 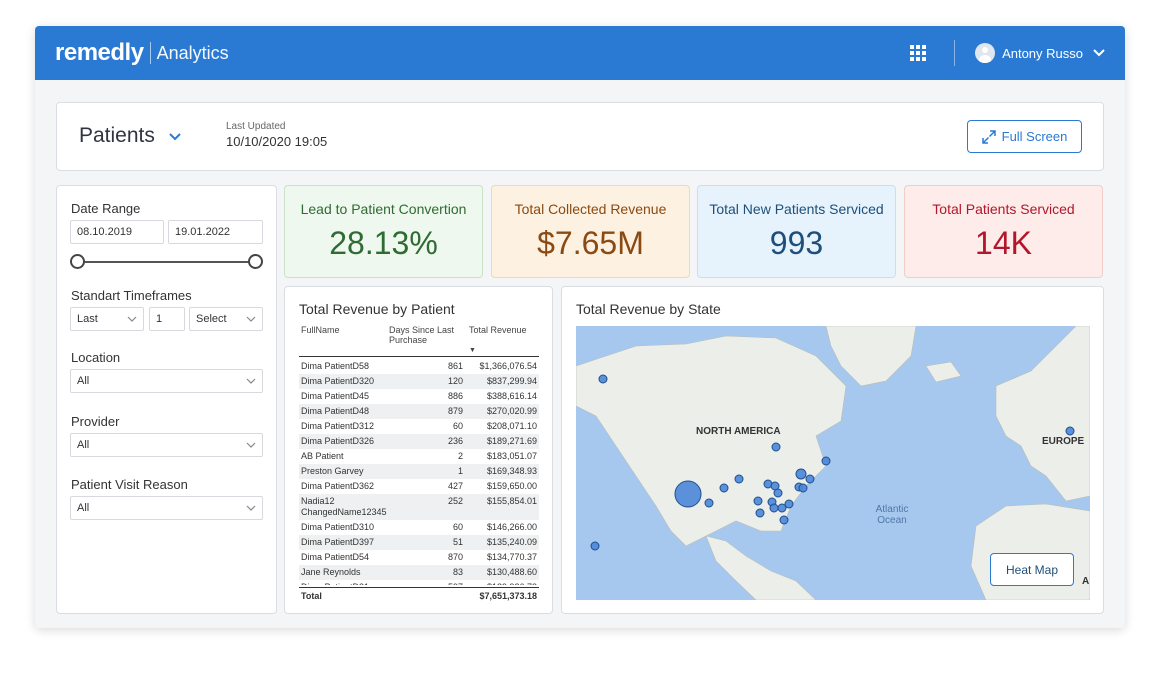 I want to click on table-cell-rev: $270,020.99, so click(x=511, y=411).